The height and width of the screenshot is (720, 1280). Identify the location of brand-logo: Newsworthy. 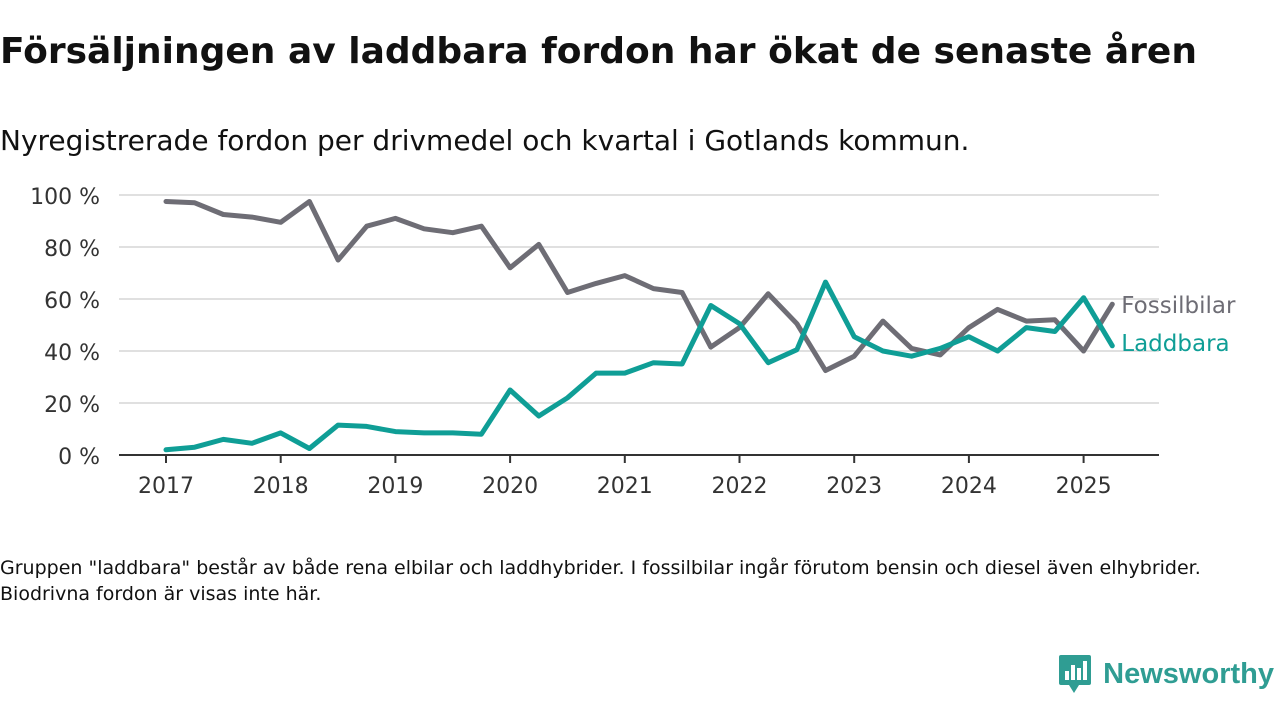
(1165, 674).